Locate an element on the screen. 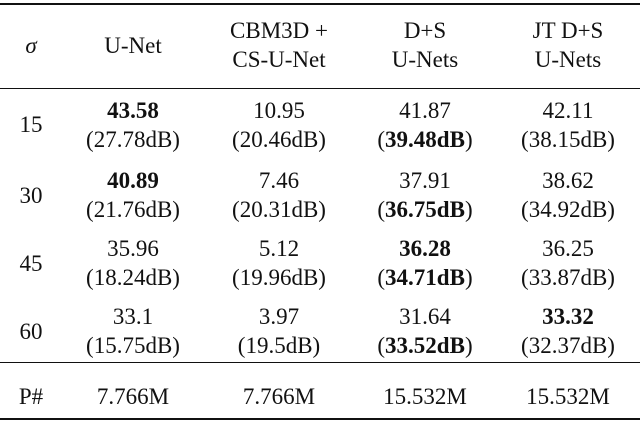 This screenshot has height=425, width=640. cbm3d-cell: 5.12 (19.96dB) is located at coordinates (279, 263).